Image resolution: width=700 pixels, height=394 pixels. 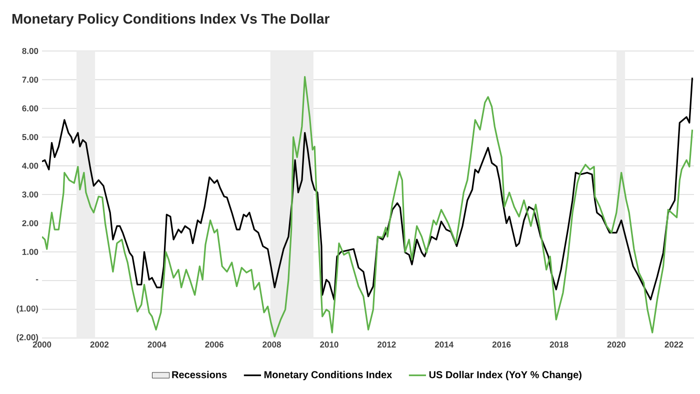 What do you see at coordinates (30, 51) in the screenshot?
I see `y-tick-label: 8.00` at bounding box center [30, 51].